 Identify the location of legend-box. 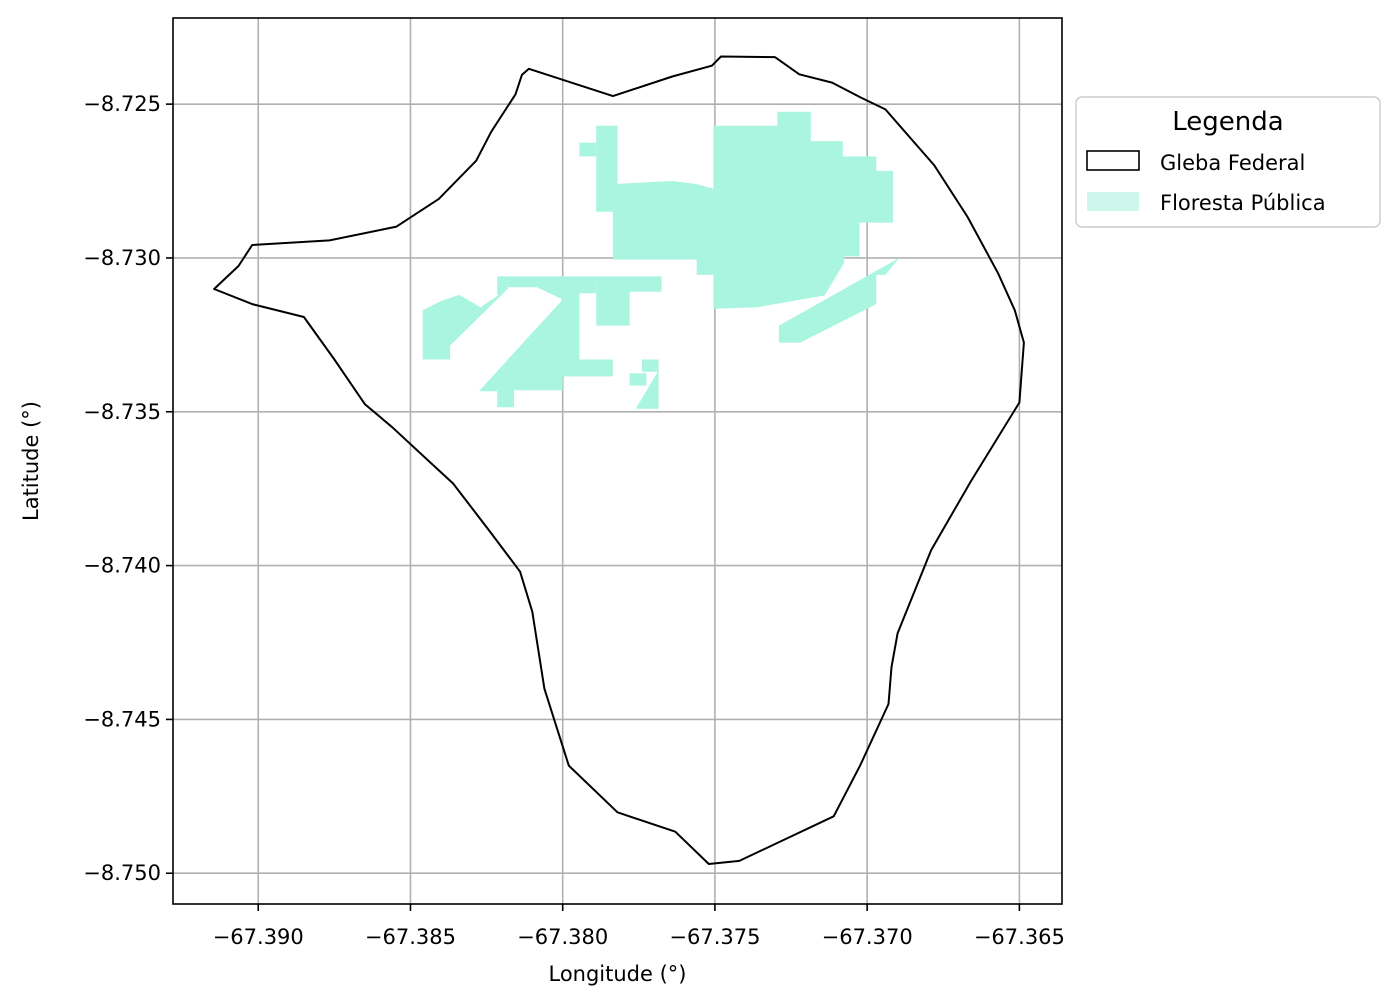
(1228, 162).